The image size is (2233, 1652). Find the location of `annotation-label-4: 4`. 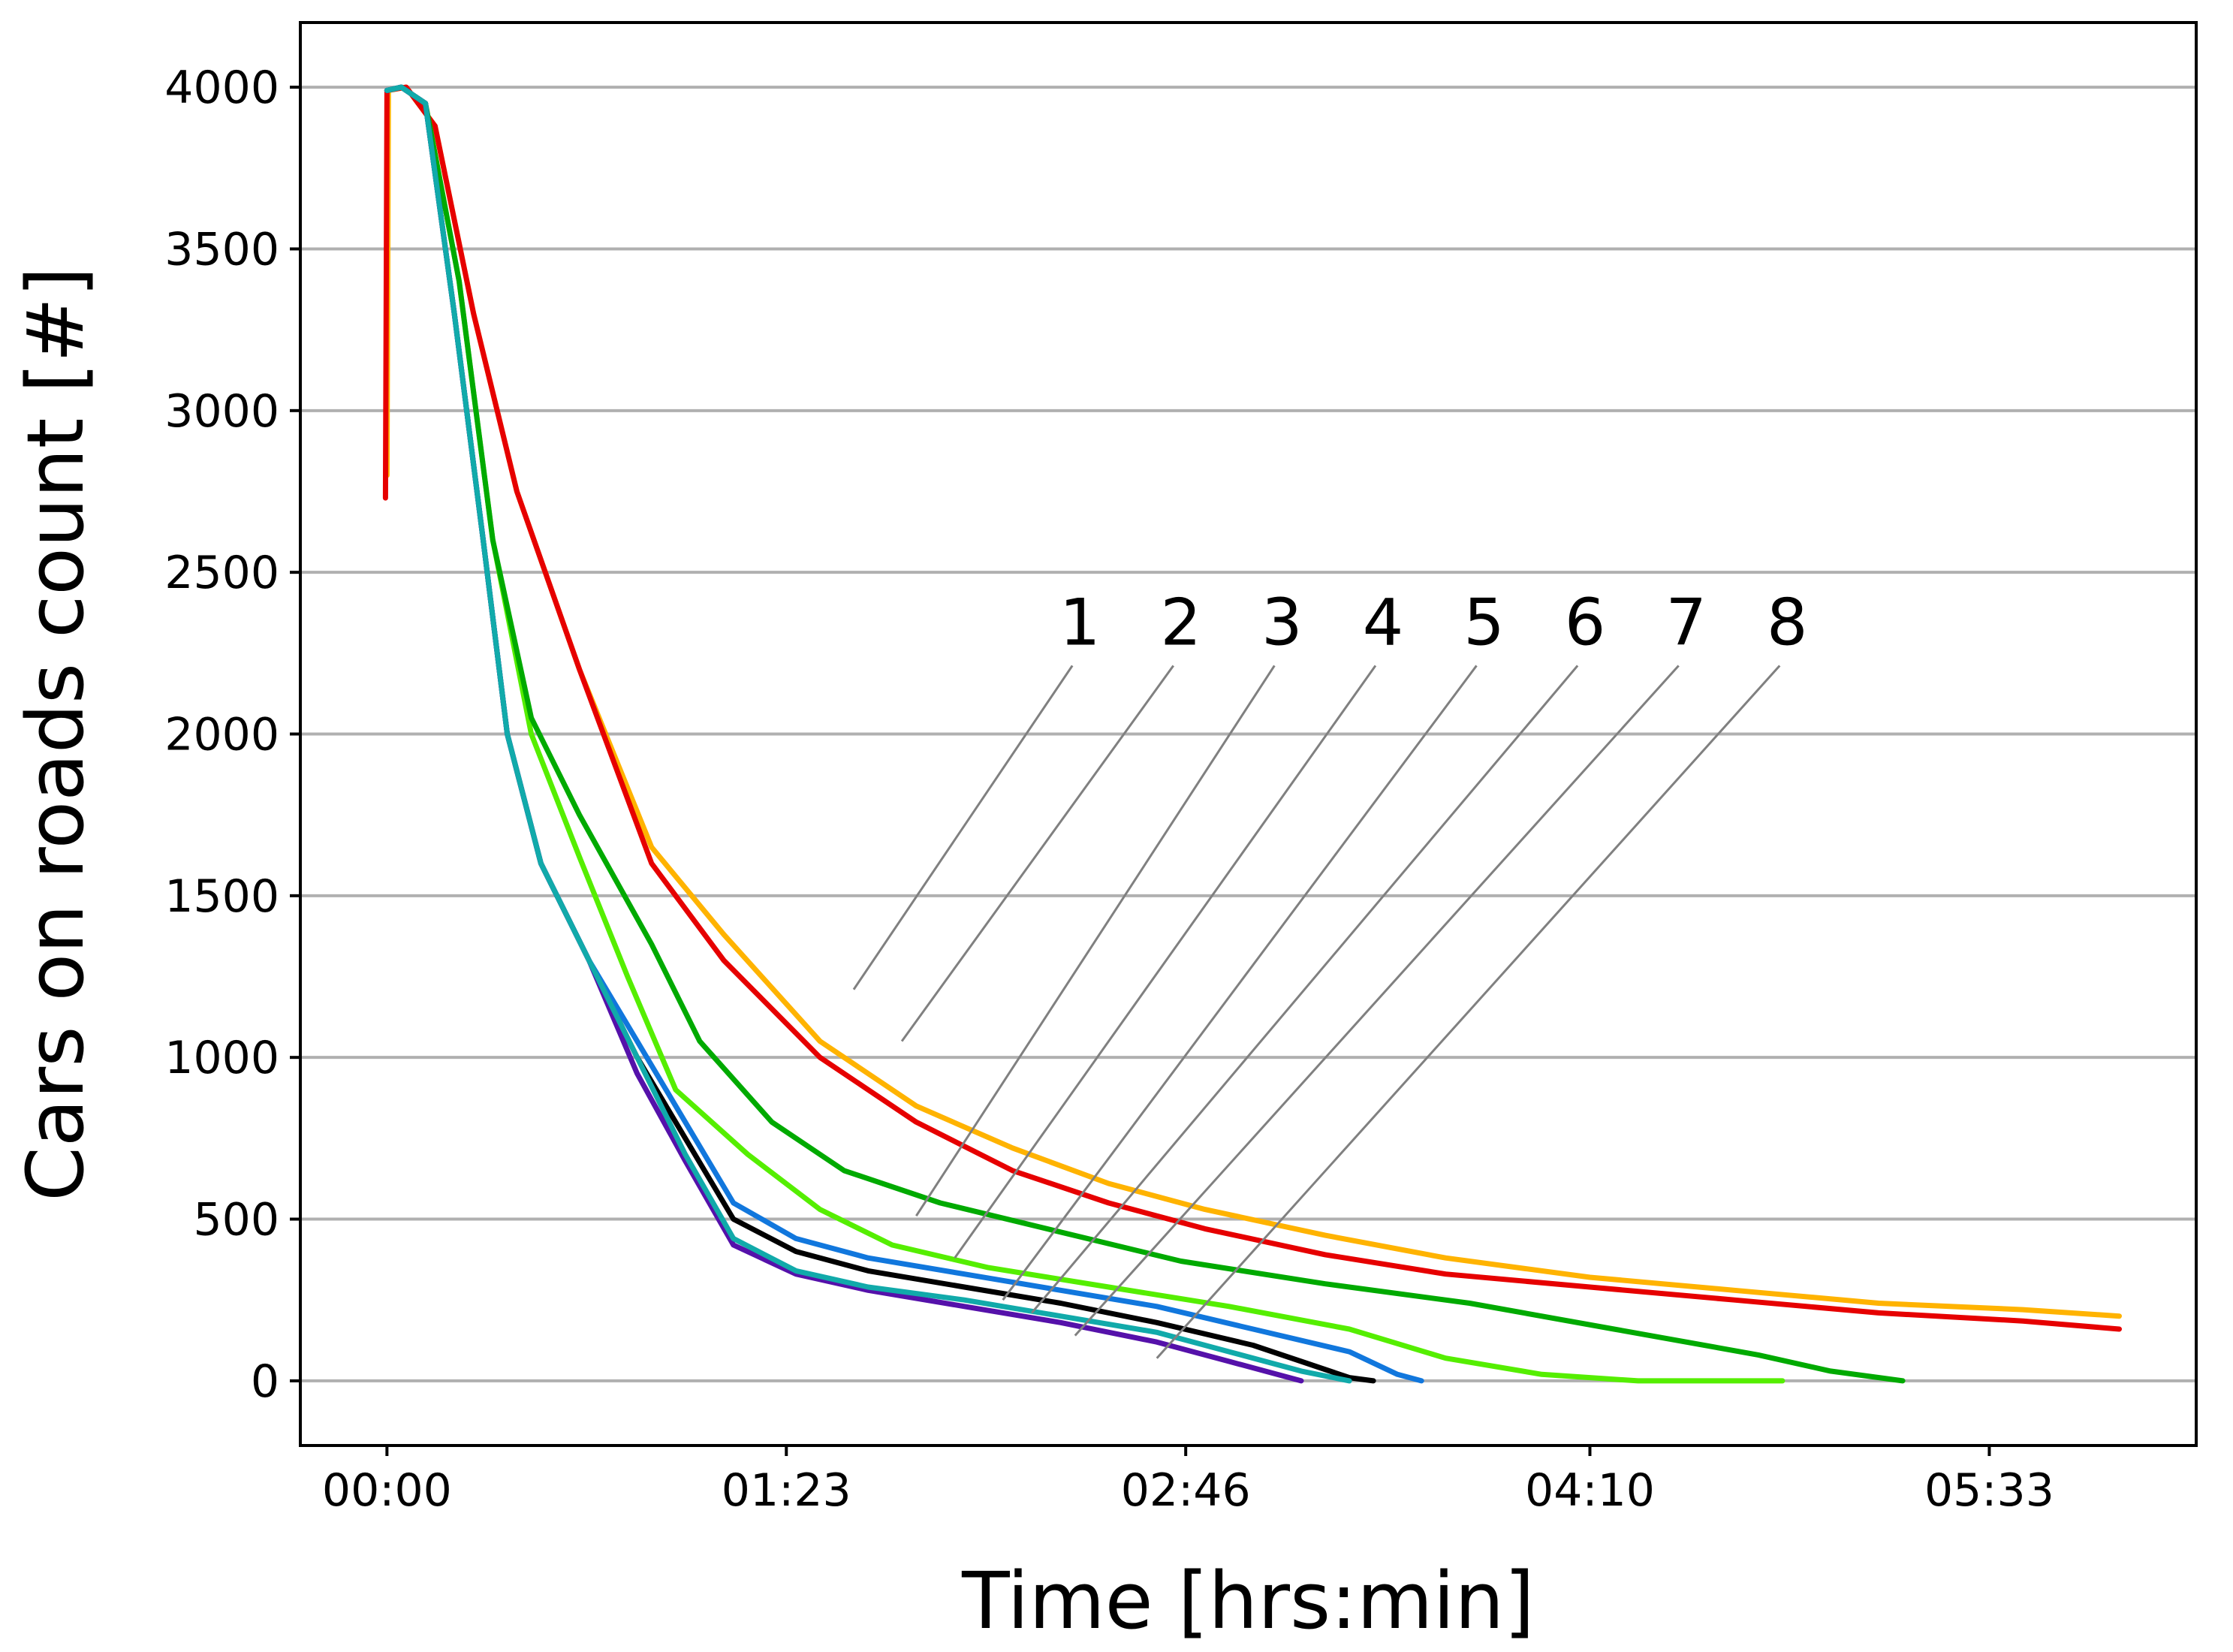

annotation-label-4: 4 is located at coordinates (1383, 622).